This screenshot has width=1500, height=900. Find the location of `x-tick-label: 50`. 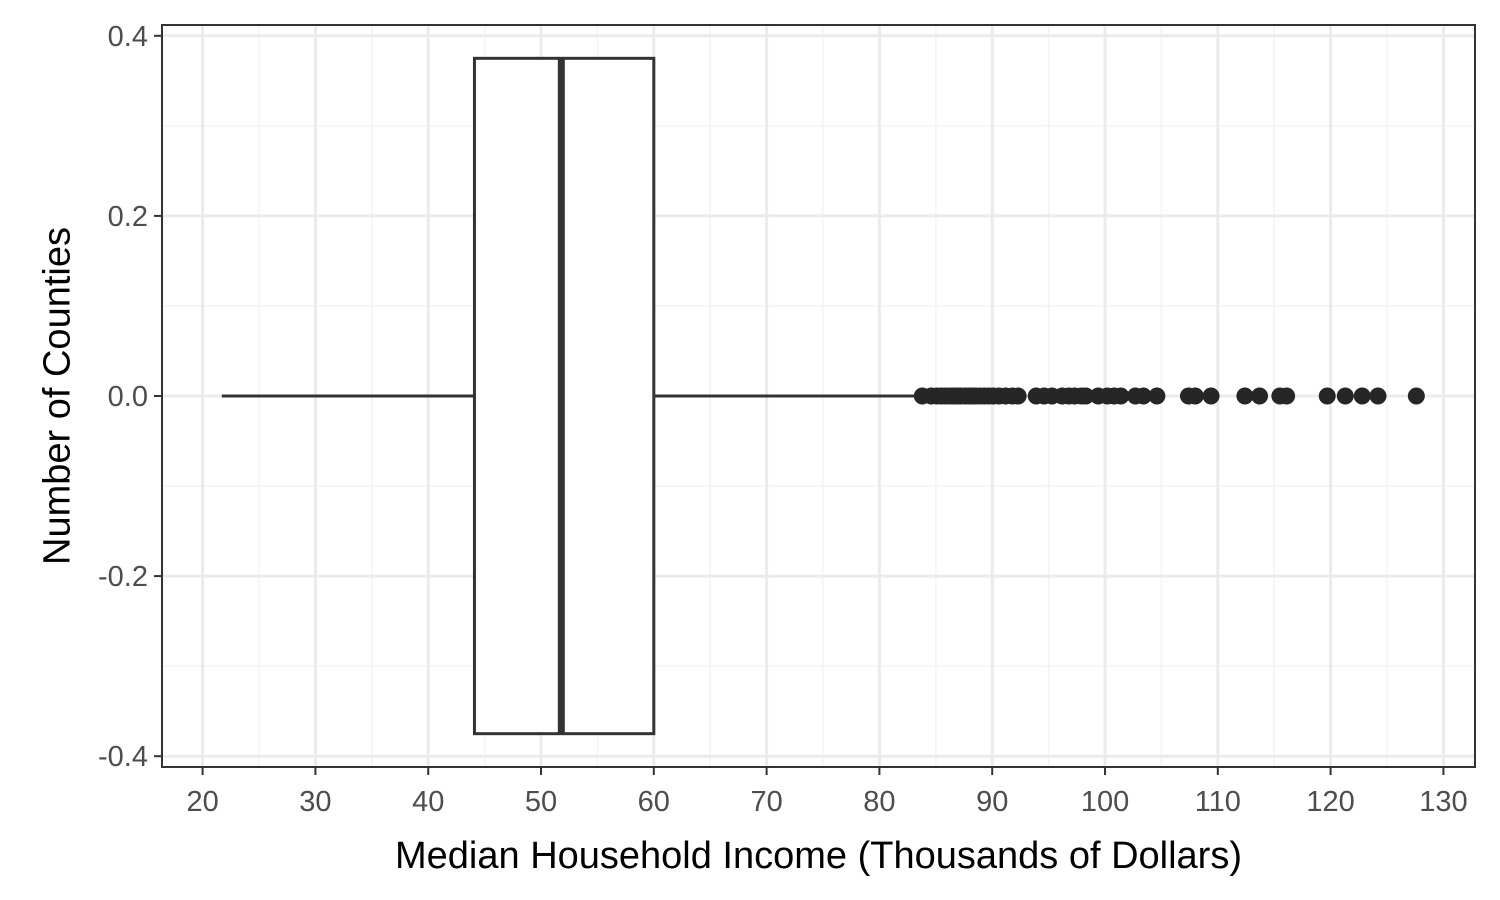

x-tick-label: 50 is located at coordinates (541, 802).